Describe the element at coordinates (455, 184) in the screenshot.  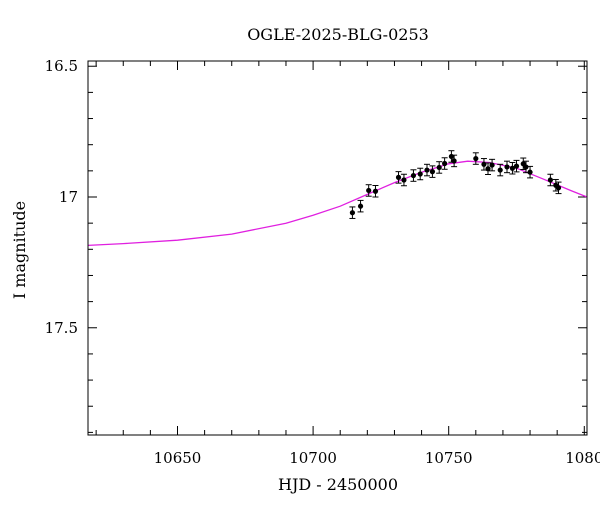
I see `data-points-group` at that location.